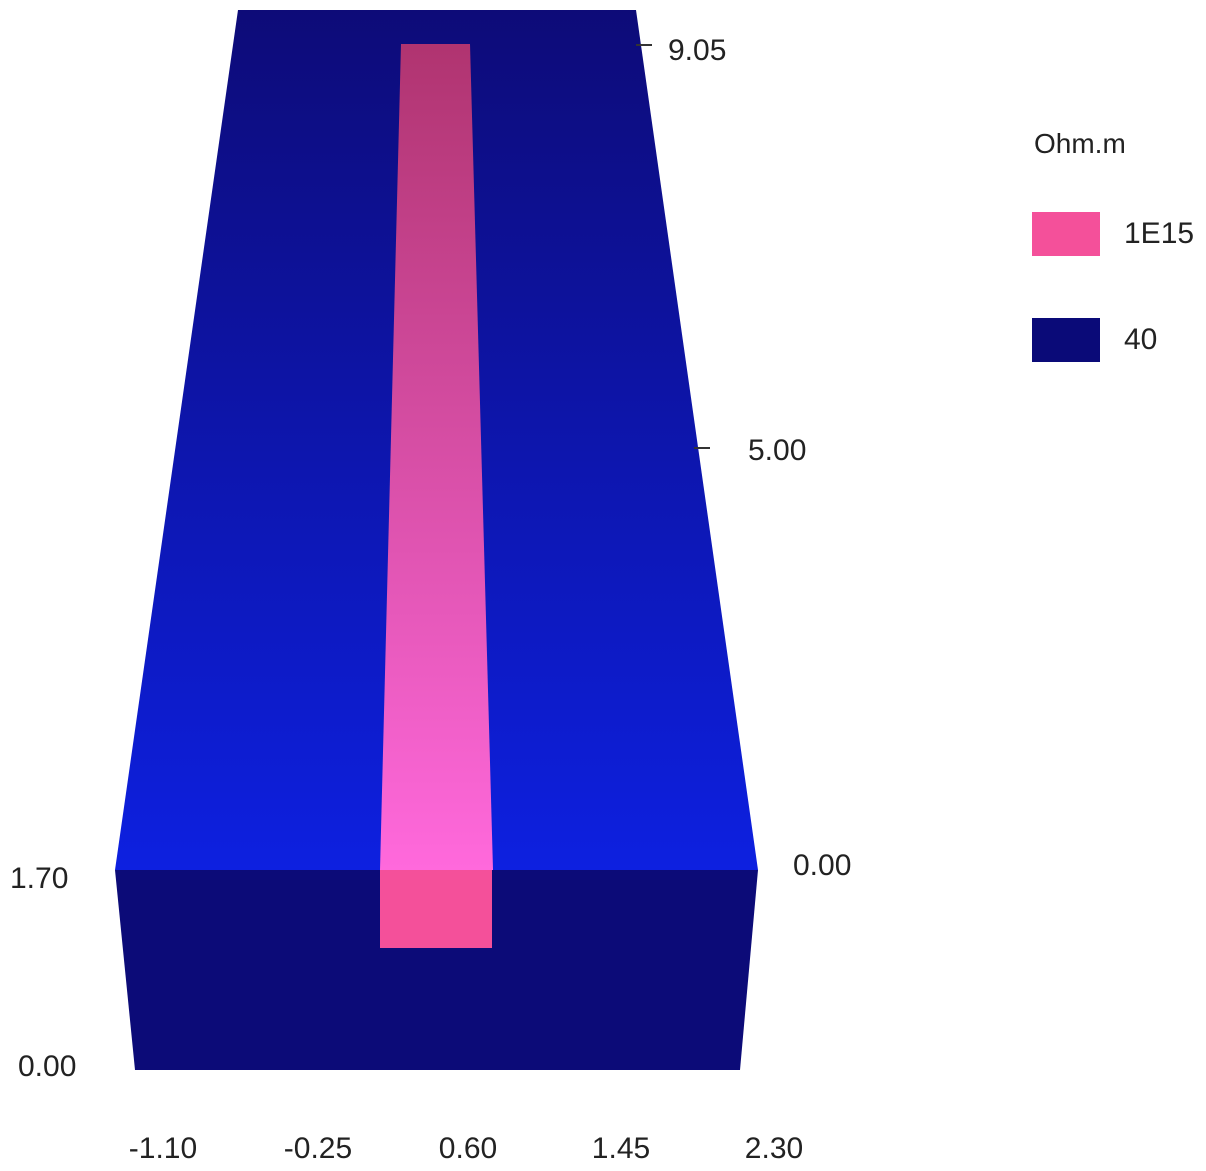  Describe the element at coordinates (697, 50) in the screenshot. I see `depth-tick-label: 9.05` at that location.